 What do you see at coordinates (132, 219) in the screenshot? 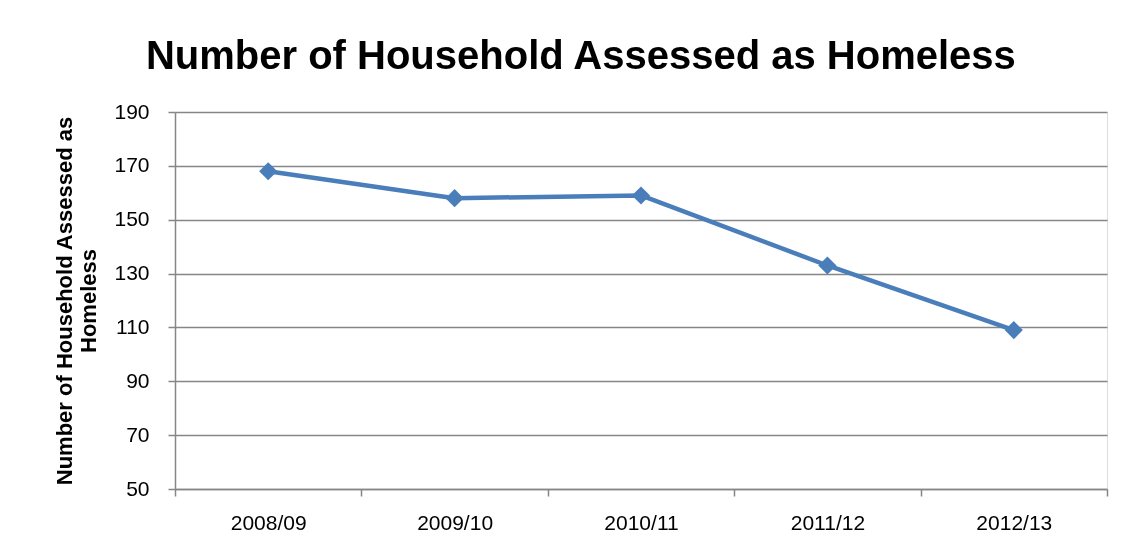
I see `y-tick-label: 150` at bounding box center [132, 219].